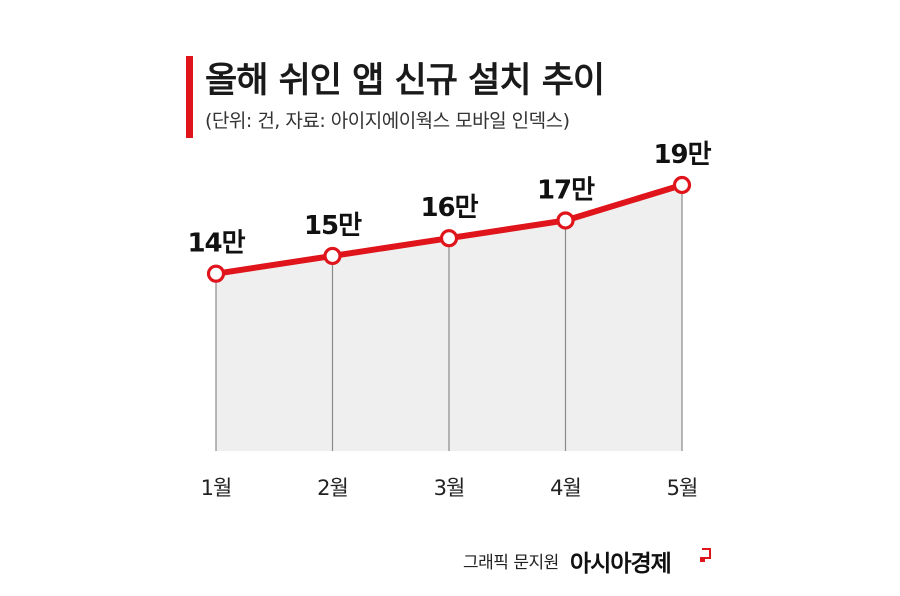  I want to click on brand-logo-text: 아시아경제, so click(621, 564).